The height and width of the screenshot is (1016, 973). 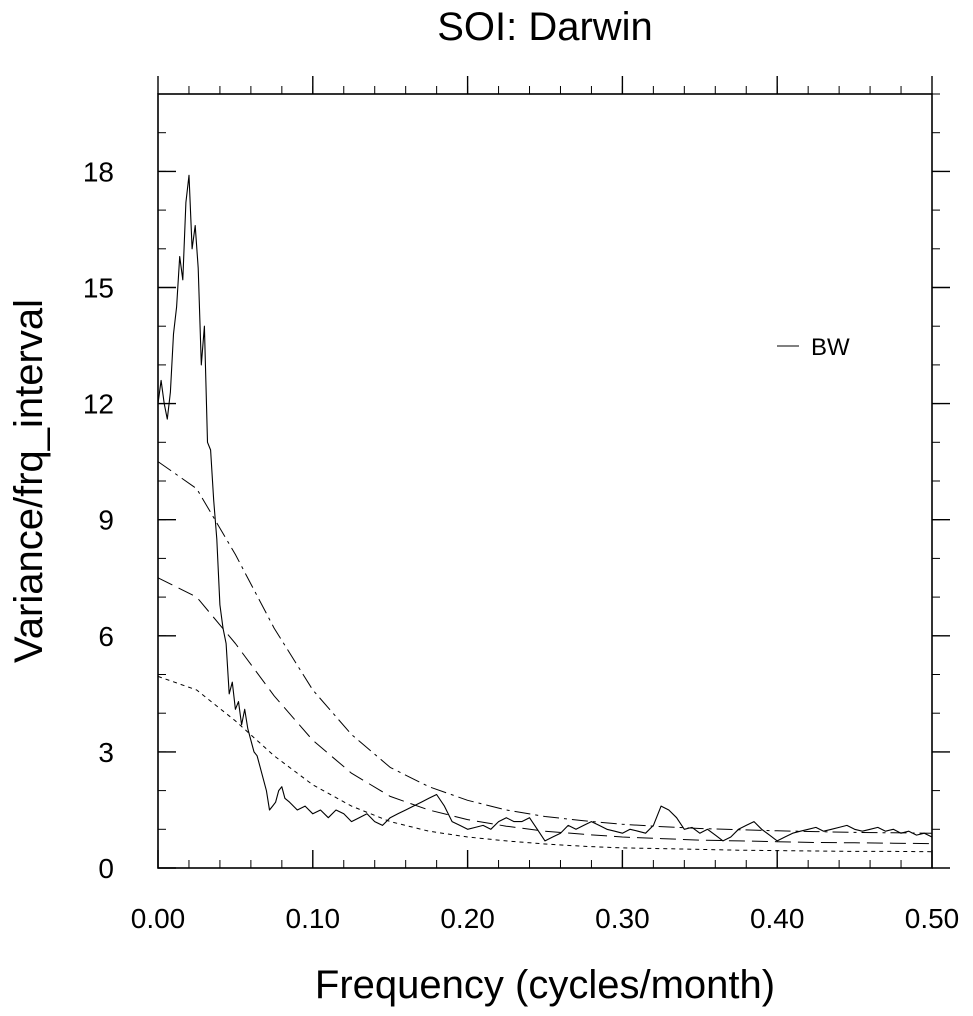 I want to click on y-tick-label: 12, so click(x=98, y=404).